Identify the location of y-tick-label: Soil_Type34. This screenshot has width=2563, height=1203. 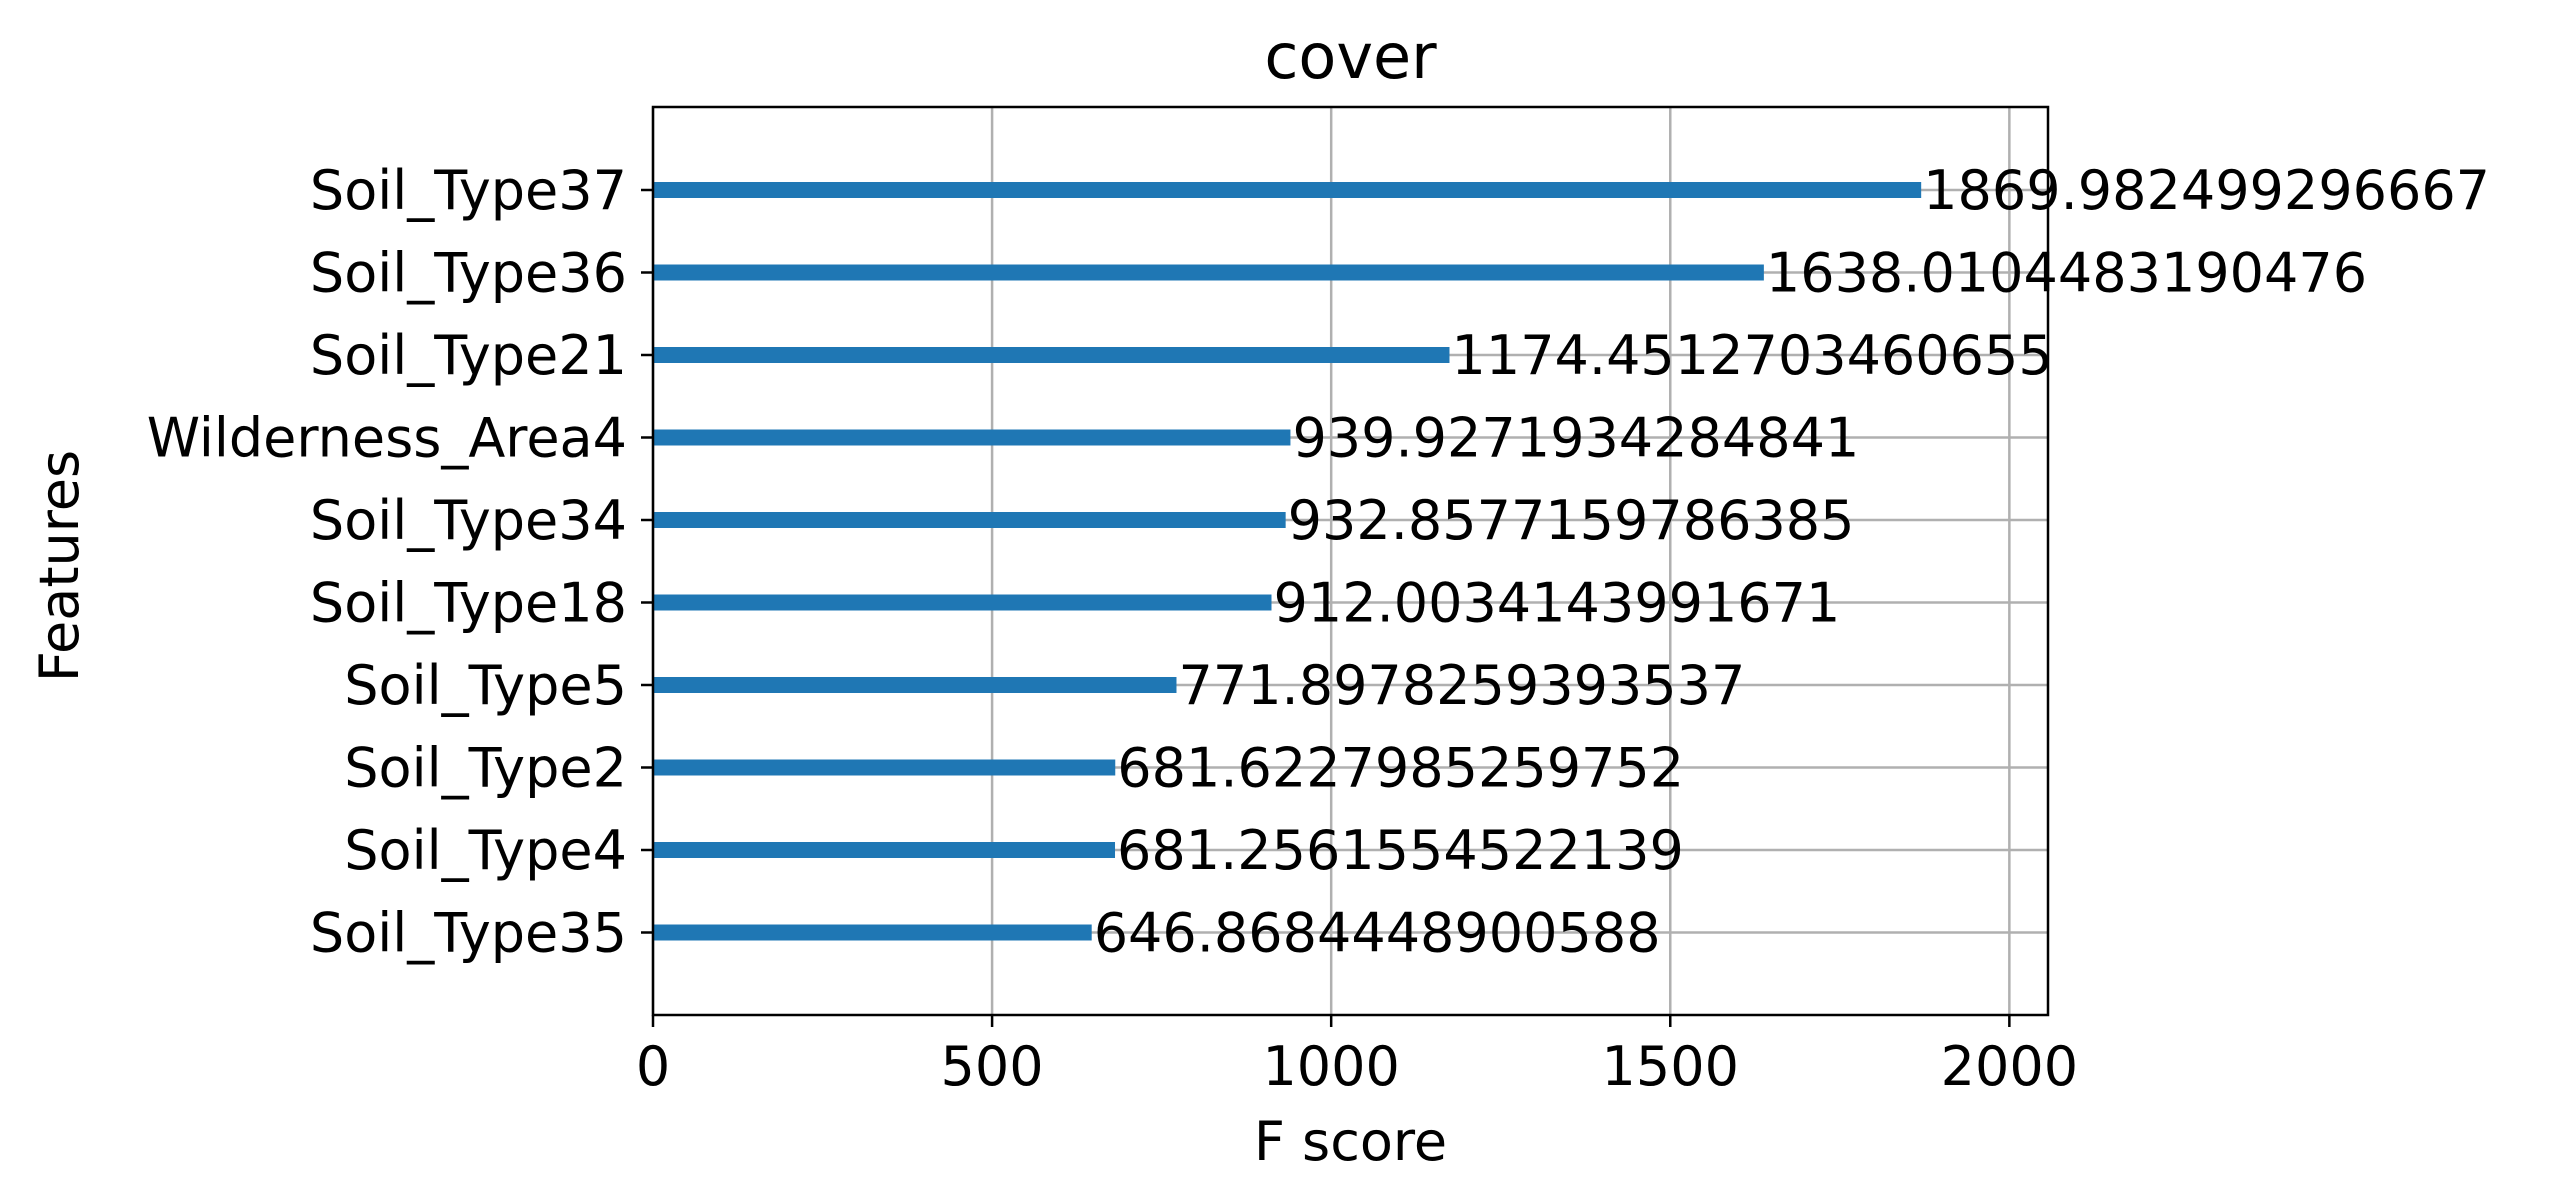
(468, 520).